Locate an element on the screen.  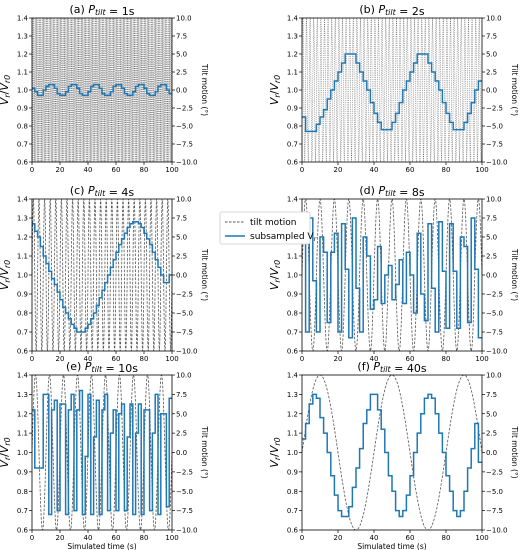
chart-title: (a) Ptilt = 1s is located at coordinates (101, 10).